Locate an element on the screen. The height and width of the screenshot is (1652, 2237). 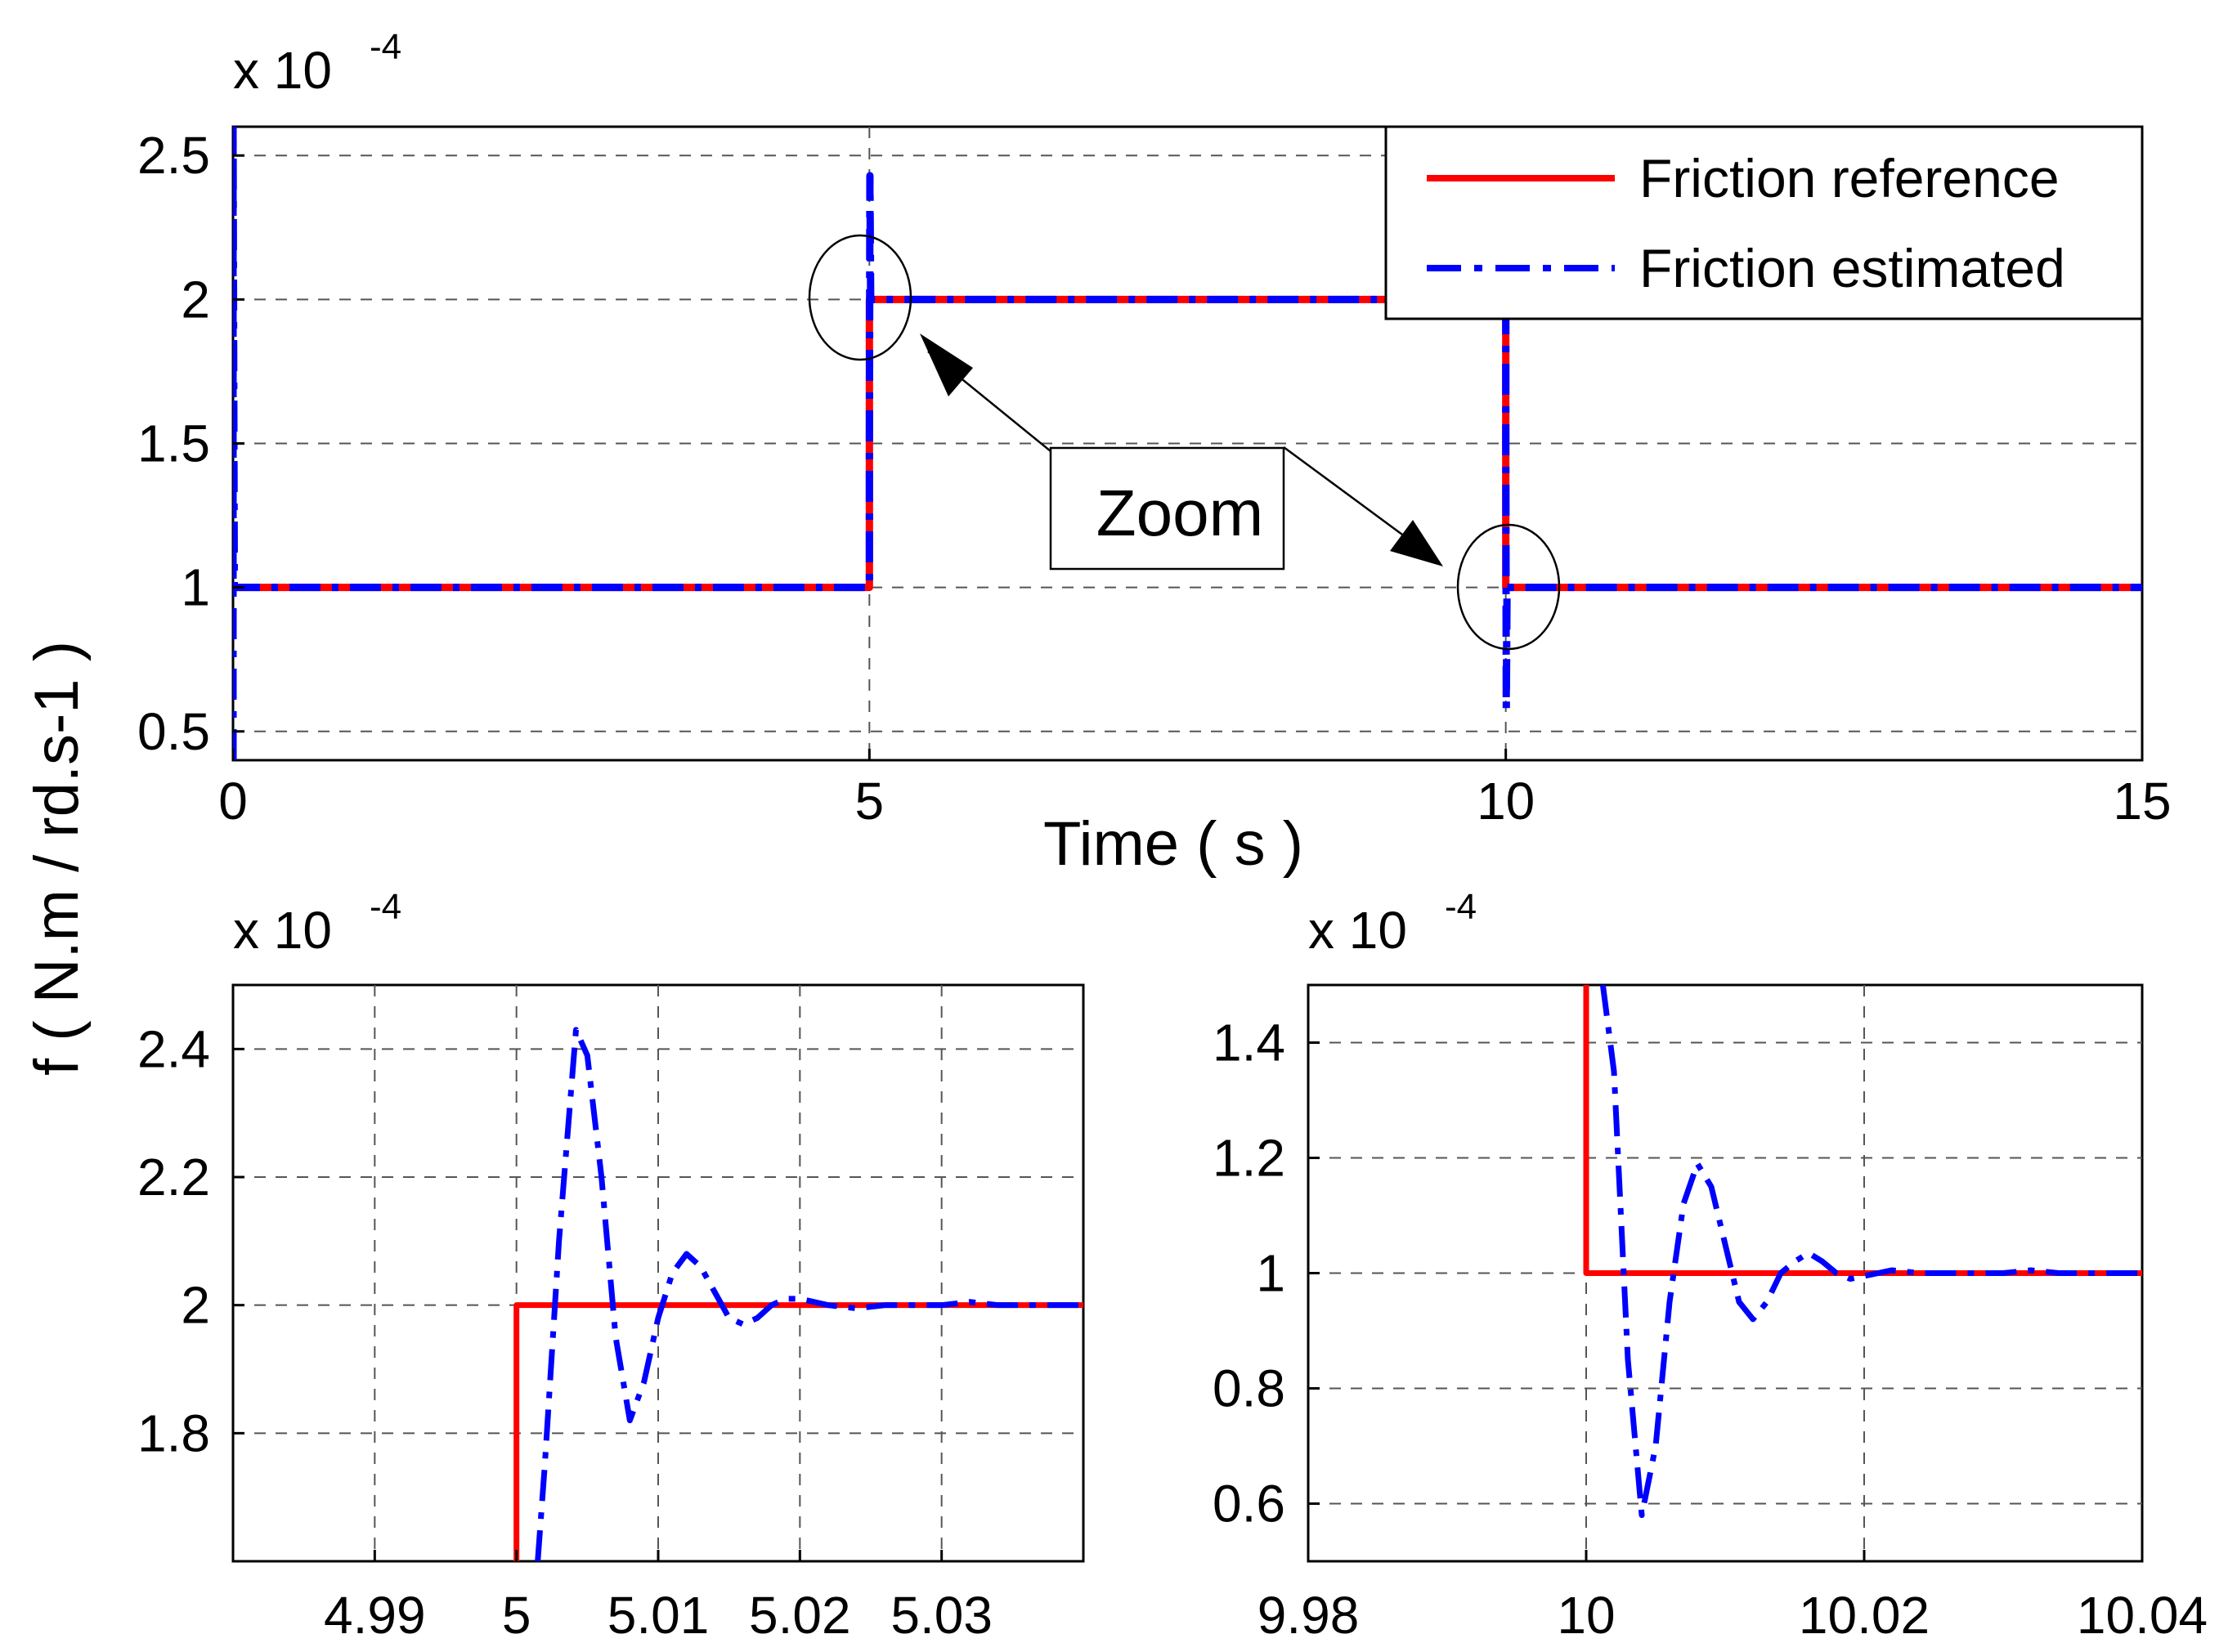
zoom-arrow-line-right is located at coordinates (1349, 495).